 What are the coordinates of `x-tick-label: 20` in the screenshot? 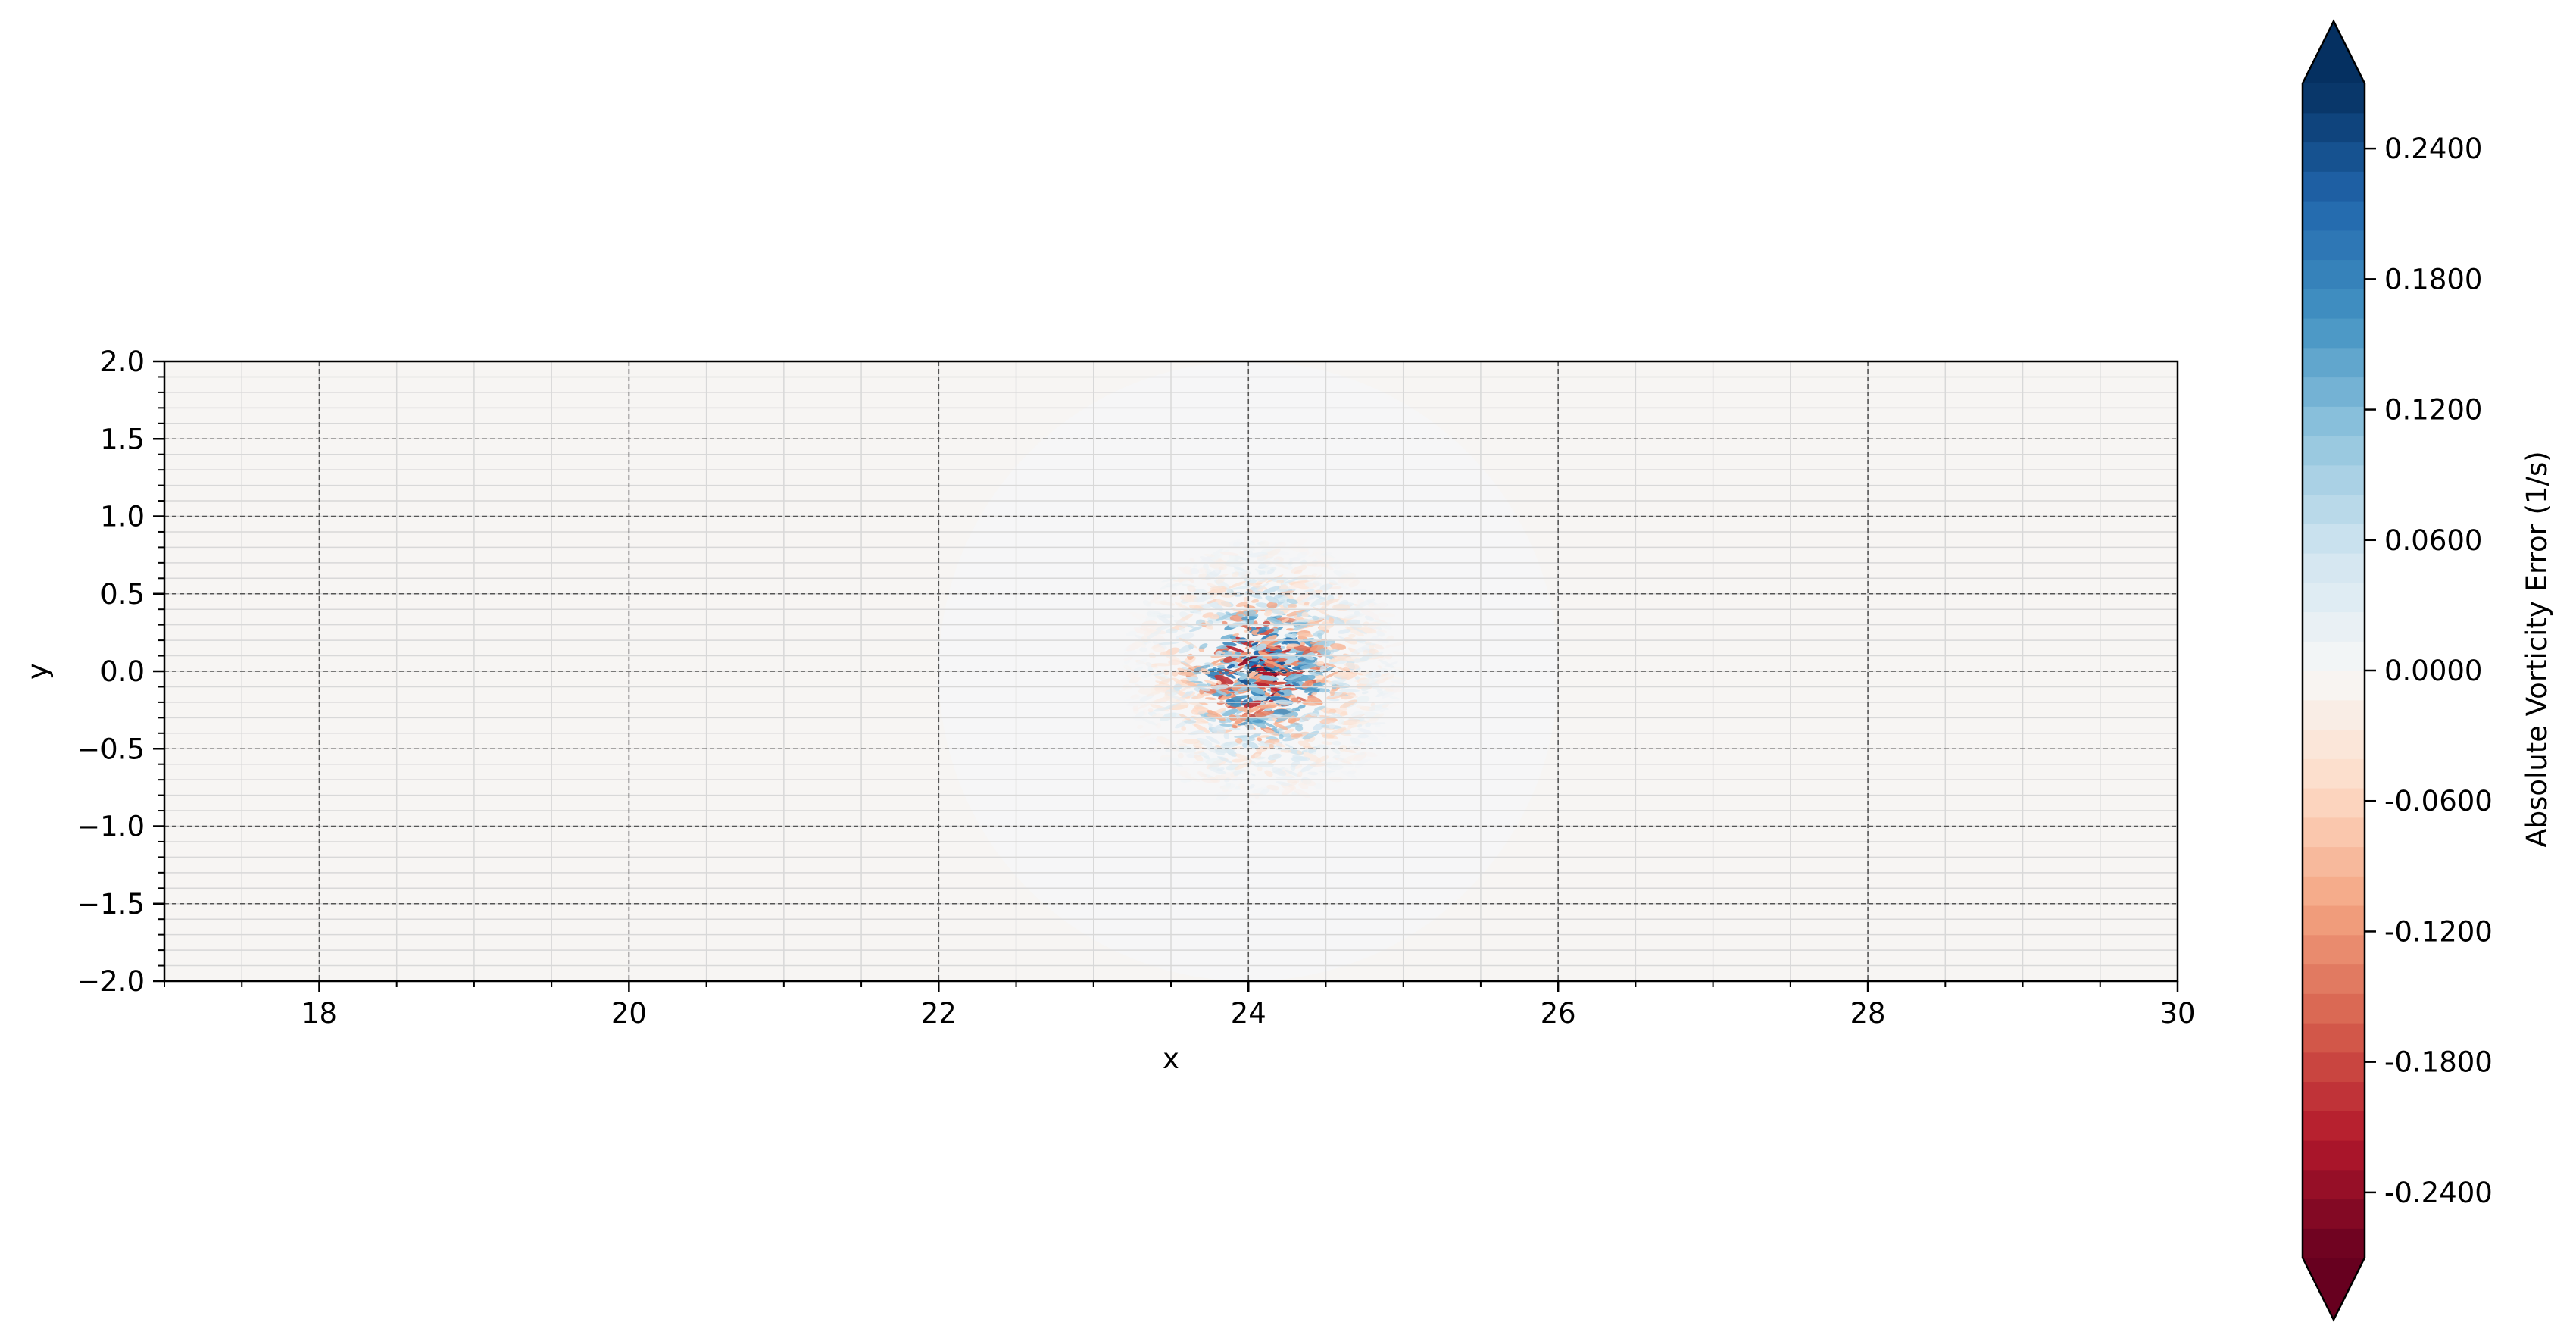 It's located at (629, 1014).